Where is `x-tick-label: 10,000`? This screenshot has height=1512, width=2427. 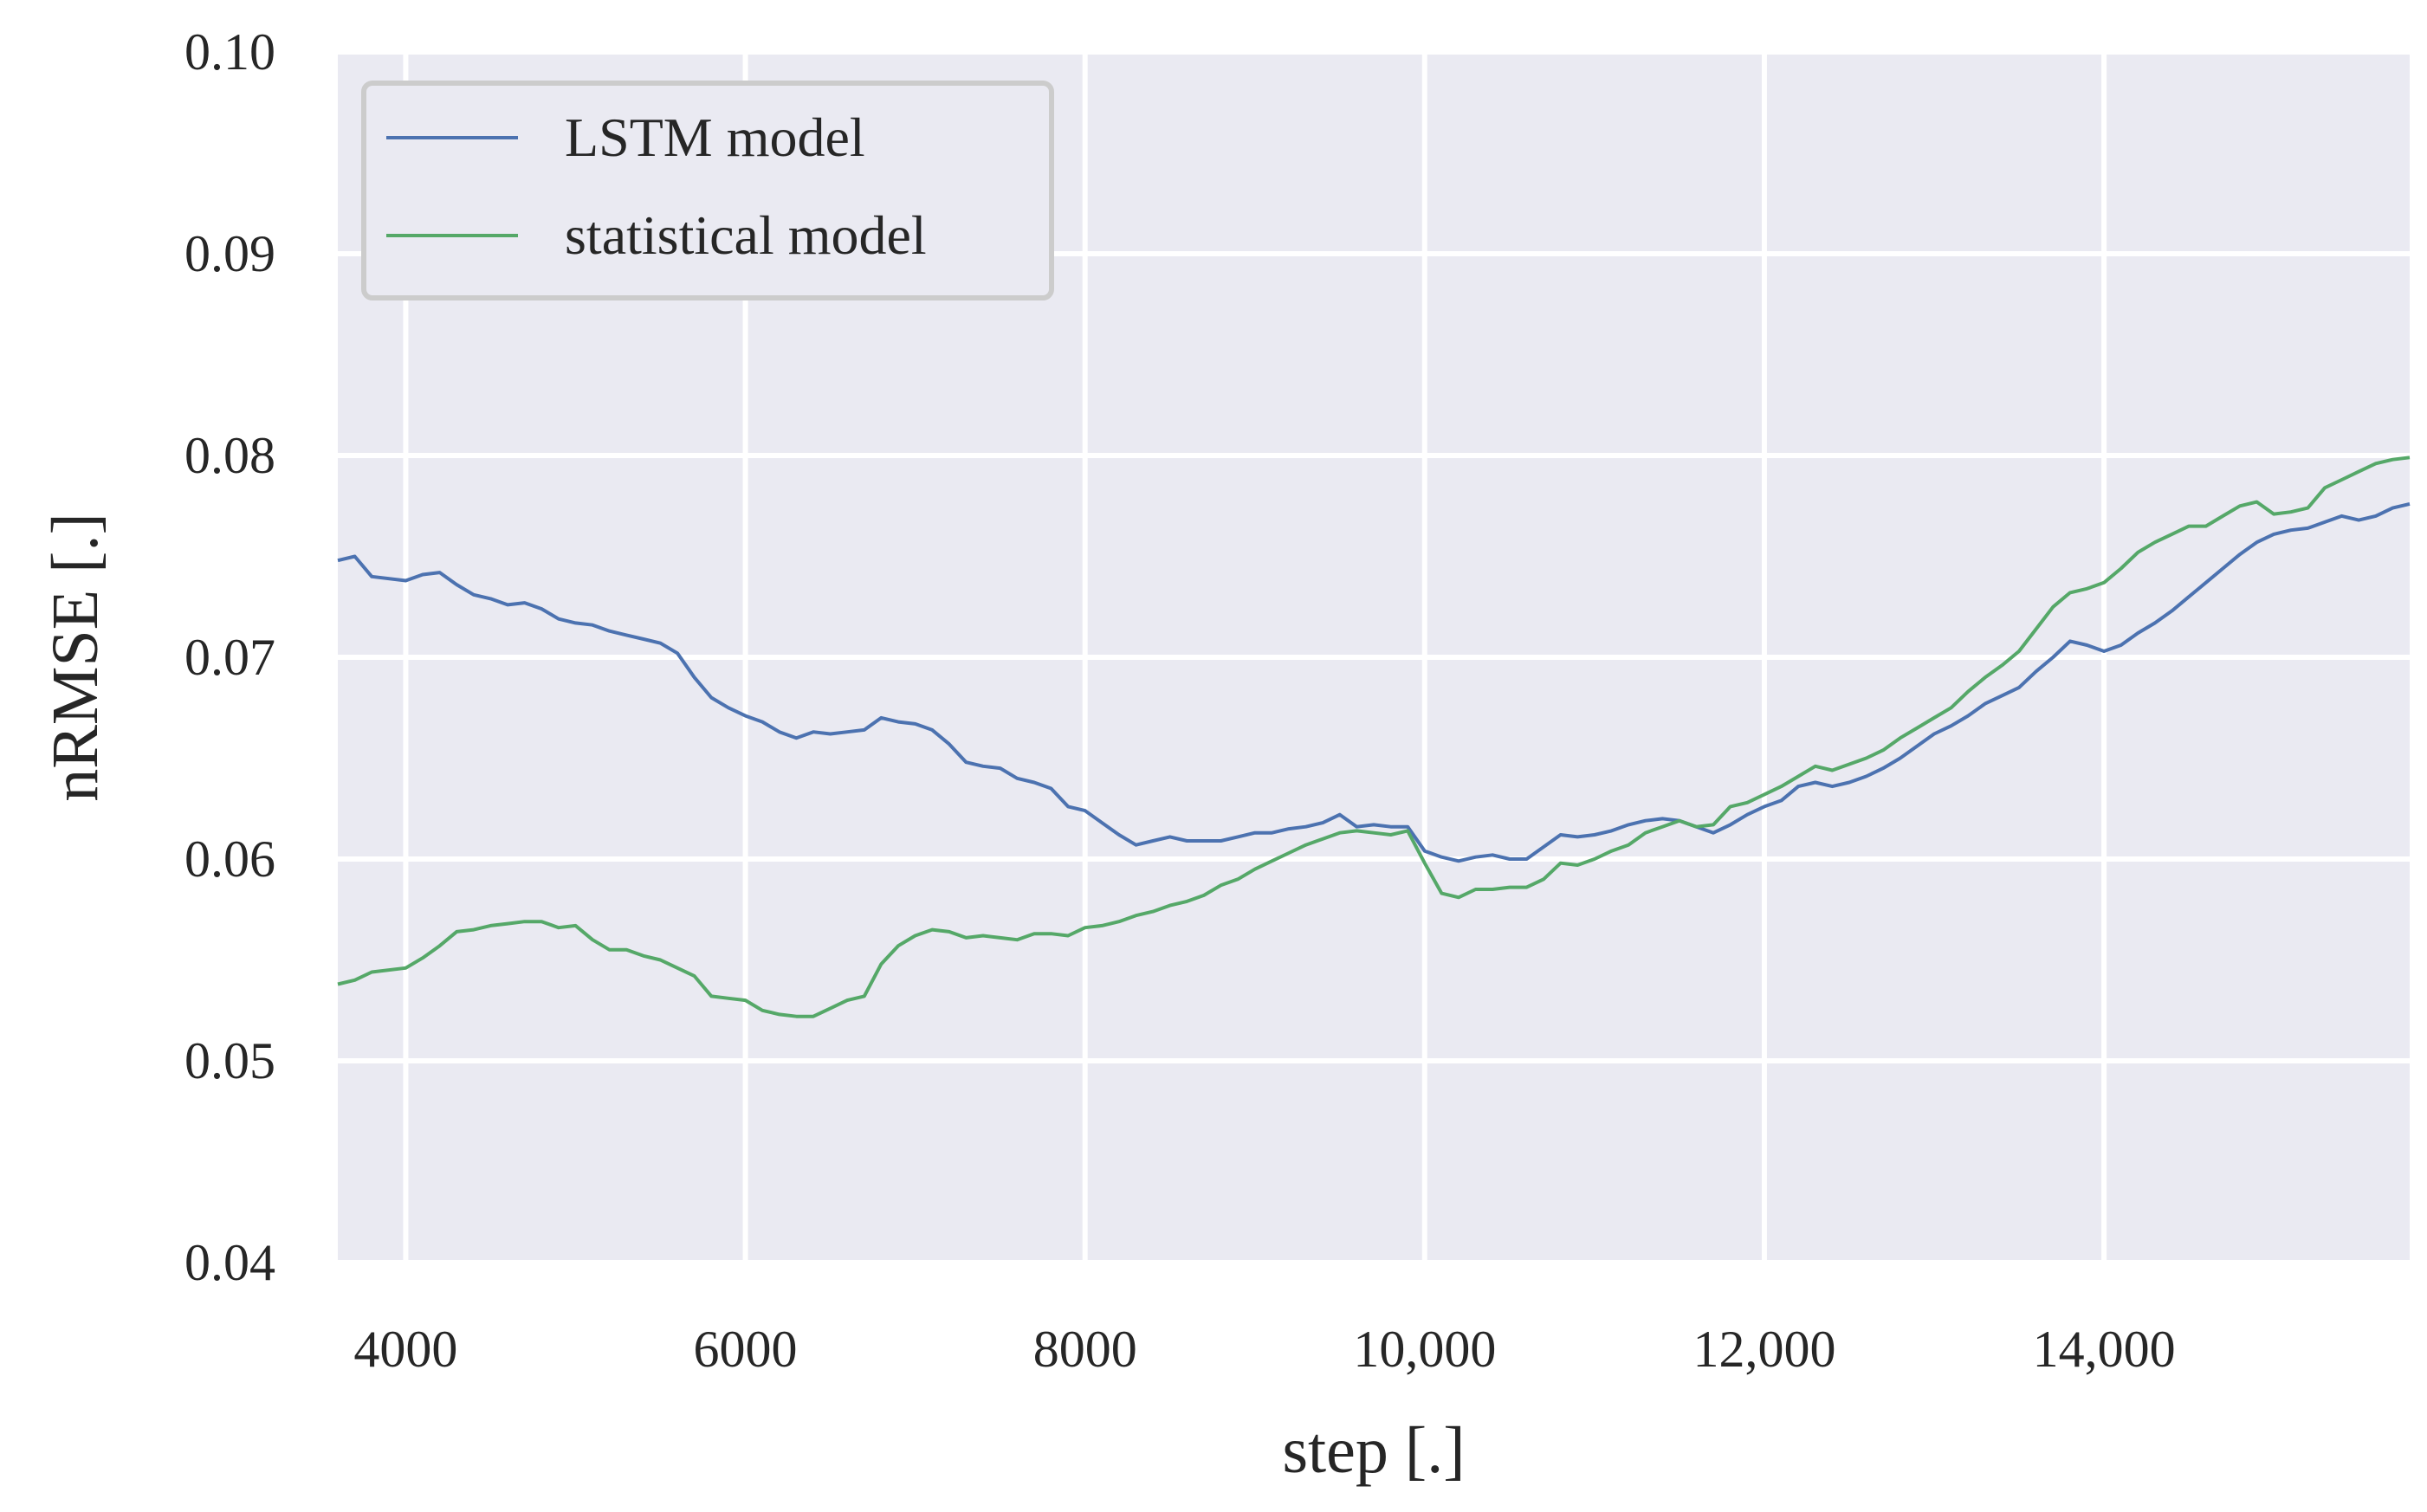
x-tick-label: 10,000 is located at coordinates (1424, 1349).